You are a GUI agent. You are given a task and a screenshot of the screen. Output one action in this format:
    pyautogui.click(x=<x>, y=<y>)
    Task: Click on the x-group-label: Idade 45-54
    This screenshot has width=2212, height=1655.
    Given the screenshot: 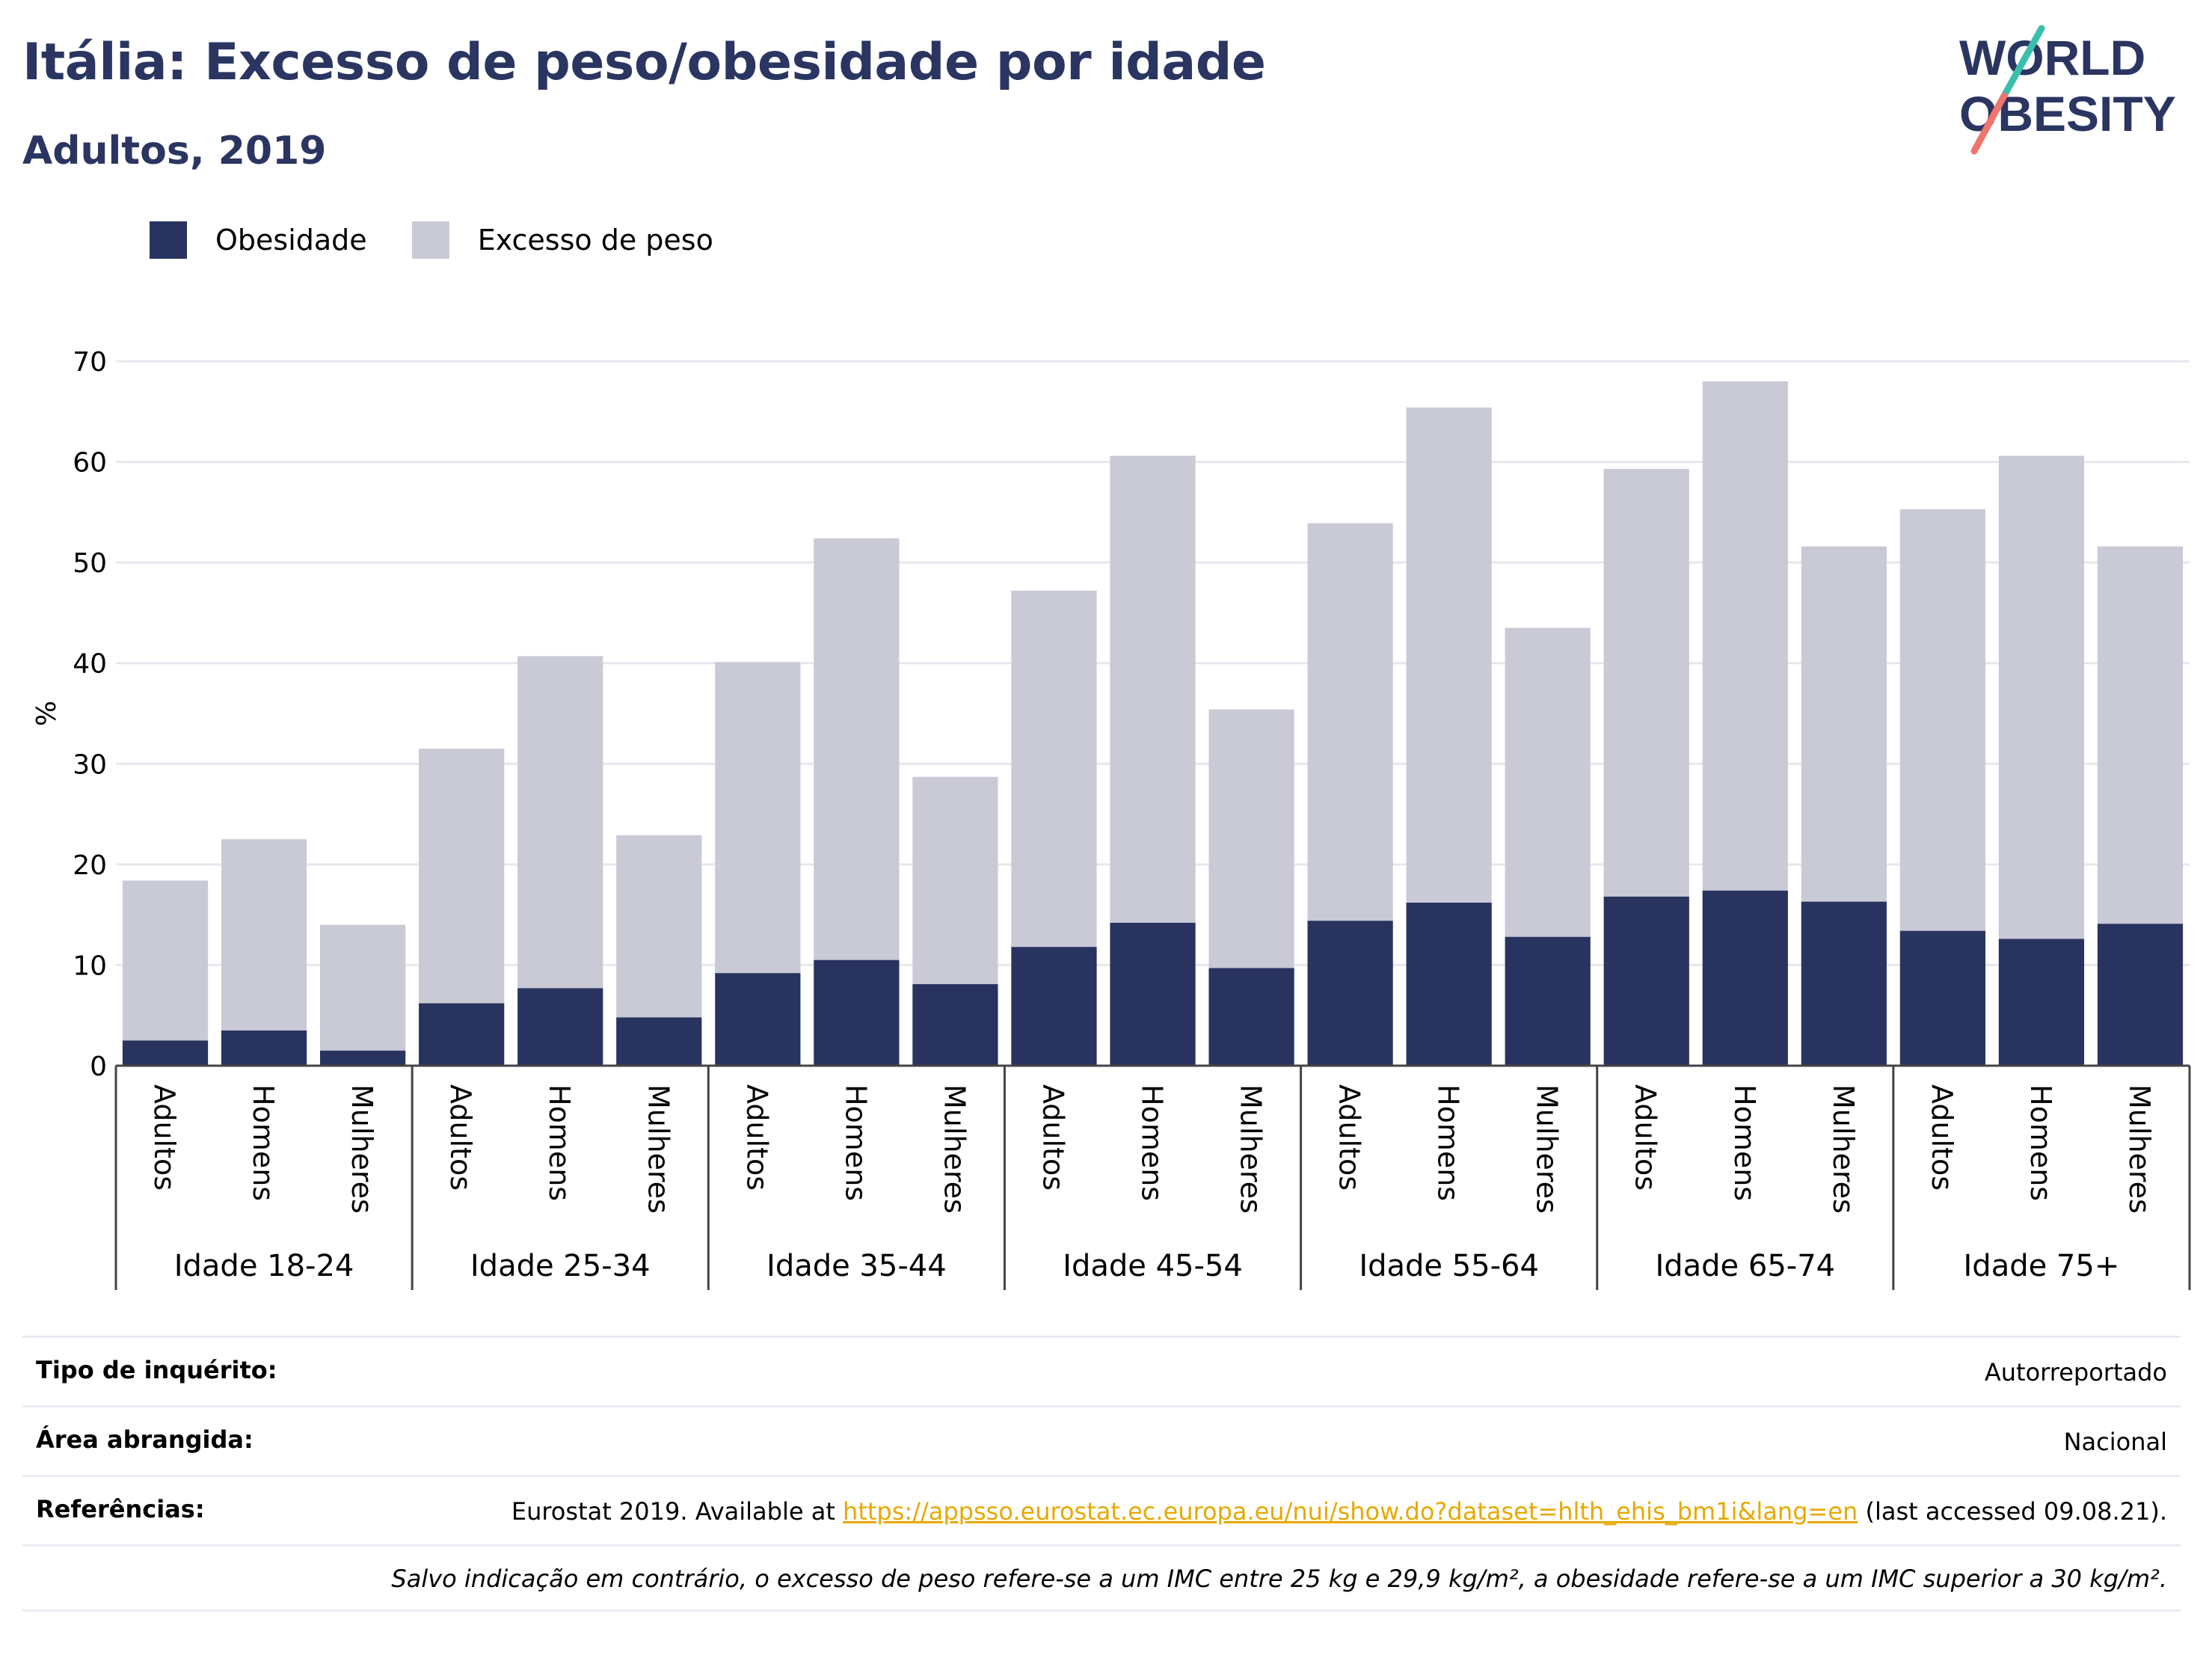 What is the action you would take?
    pyautogui.click(x=1153, y=1266)
    